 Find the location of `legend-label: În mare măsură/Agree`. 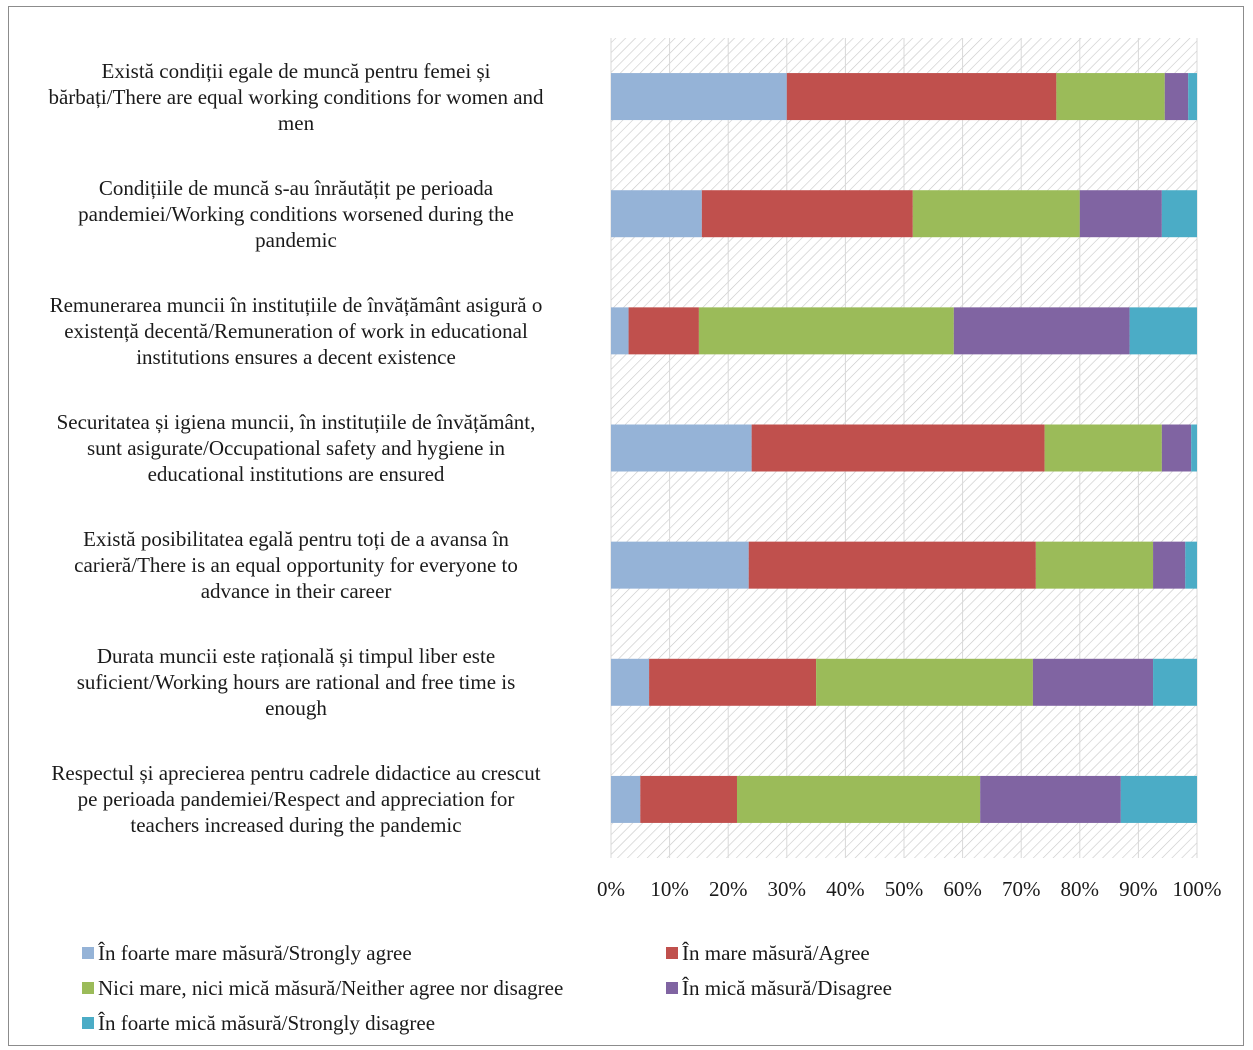

legend-label: În mare măsură/Agree is located at coordinates (776, 953).